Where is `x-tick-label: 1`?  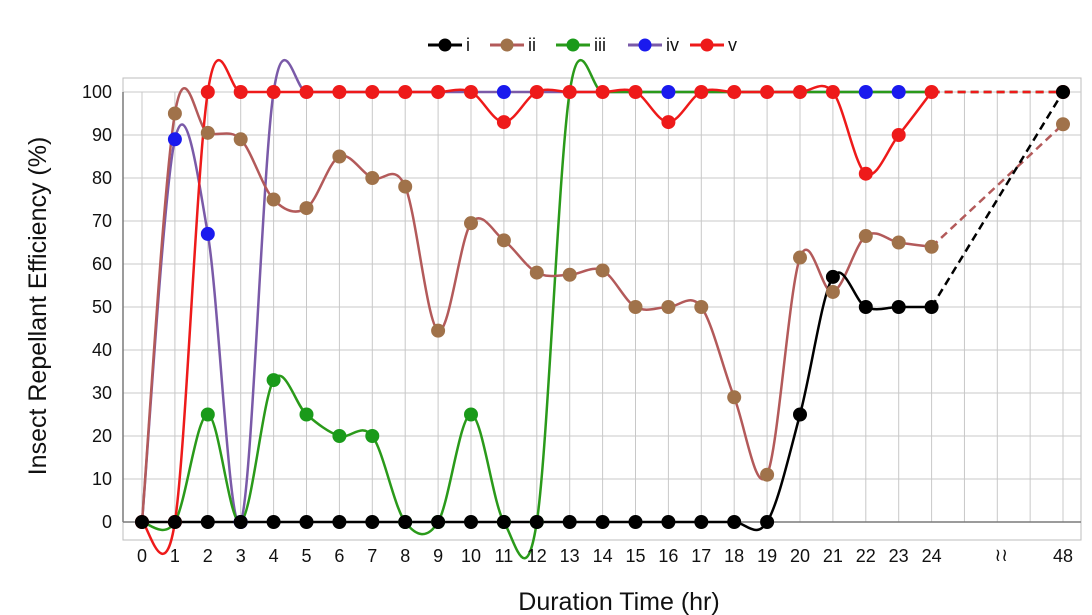
x-tick-label: 1 is located at coordinates (175, 556).